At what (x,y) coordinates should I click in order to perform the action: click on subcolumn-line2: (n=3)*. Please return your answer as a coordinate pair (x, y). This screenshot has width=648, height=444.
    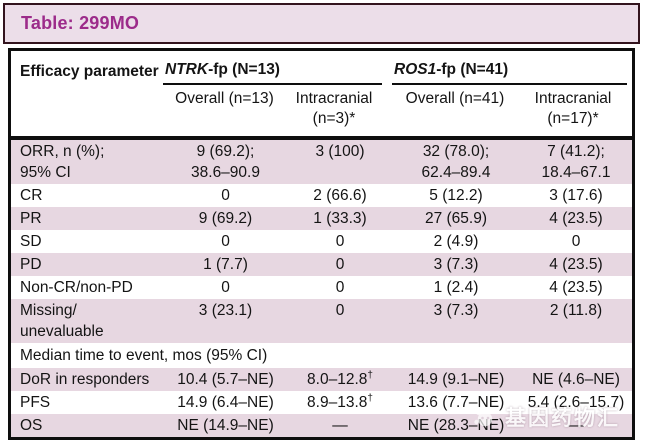
    Looking at the image, I should click on (334, 118).